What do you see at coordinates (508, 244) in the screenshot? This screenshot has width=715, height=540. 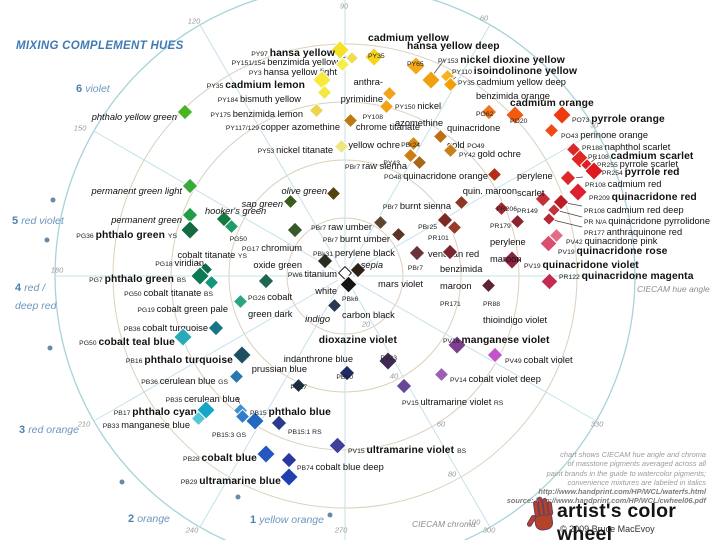 I see `pigment-label: PR179 perylene maroon` at bounding box center [508, 244].